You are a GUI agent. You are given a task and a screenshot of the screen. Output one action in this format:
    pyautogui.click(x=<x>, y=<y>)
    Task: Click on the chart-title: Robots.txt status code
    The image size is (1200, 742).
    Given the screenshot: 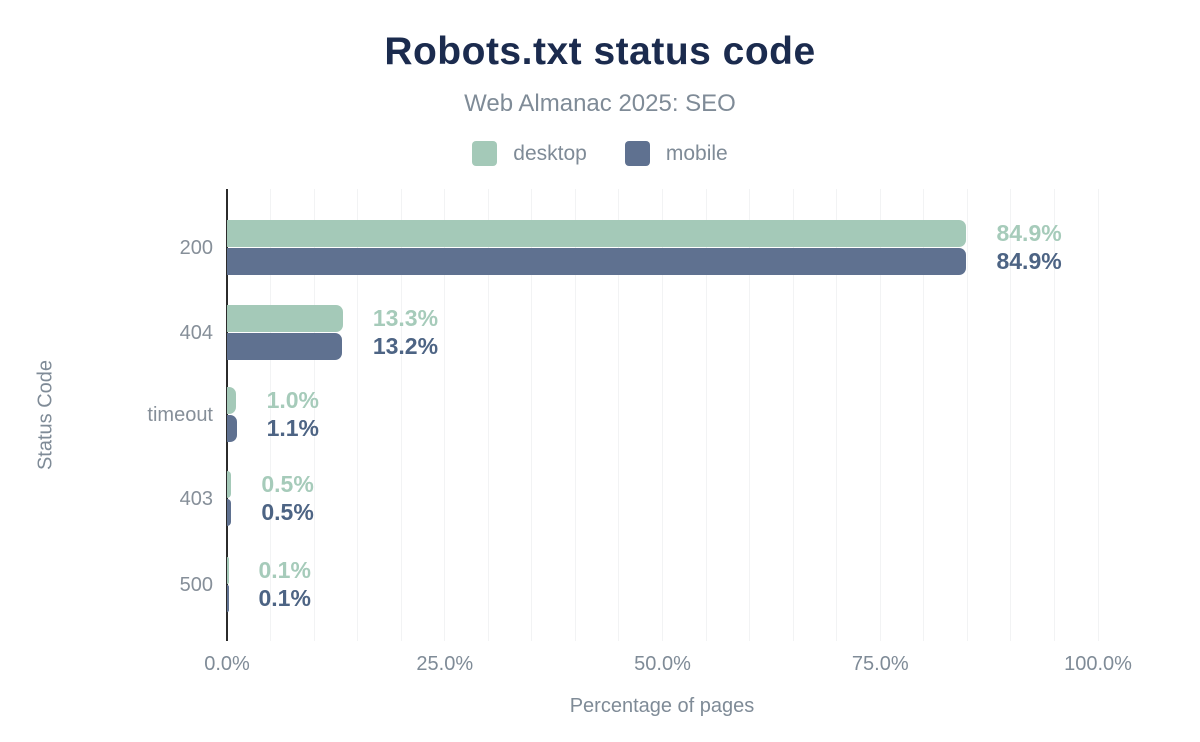 What is the action you would take?
    pyautogui.click(x=600, y=51)
    